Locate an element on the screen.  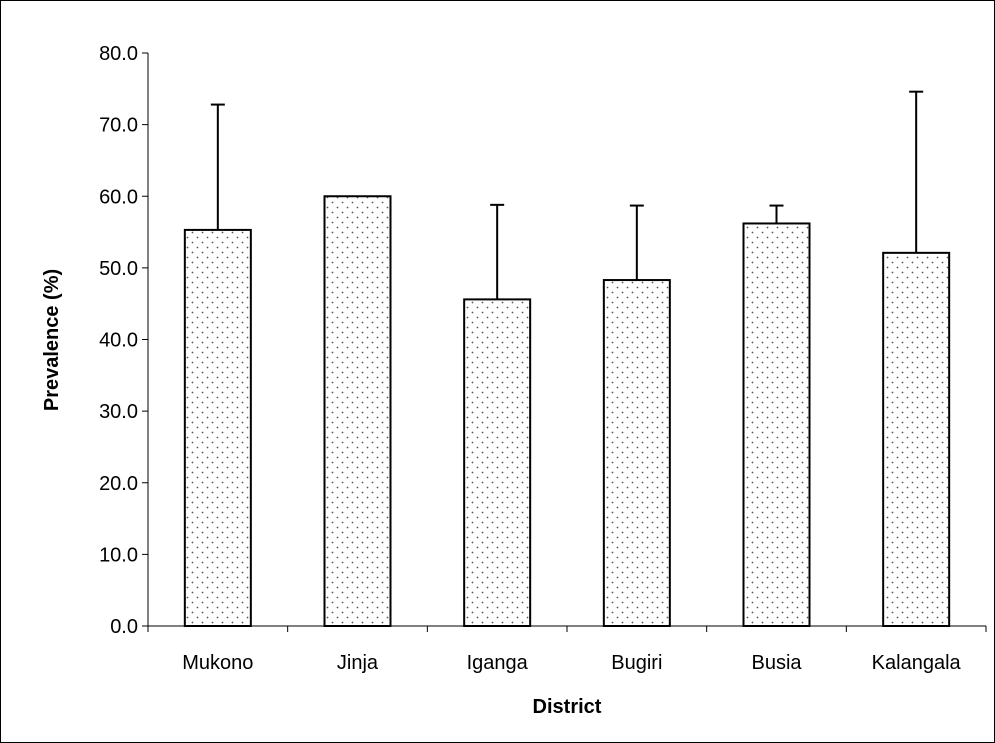
y-tick-label: 20.0 is located at coordinates (118, 484).